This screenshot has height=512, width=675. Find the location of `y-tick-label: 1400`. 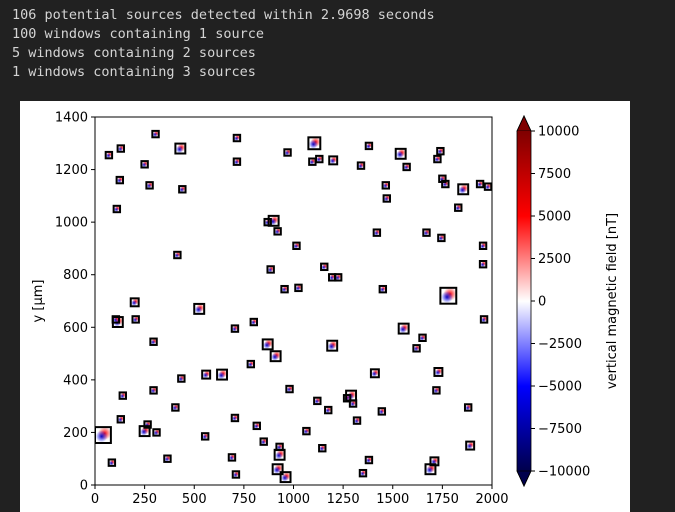

y-tick-label: 1400 is located at coordinates (71, 118).